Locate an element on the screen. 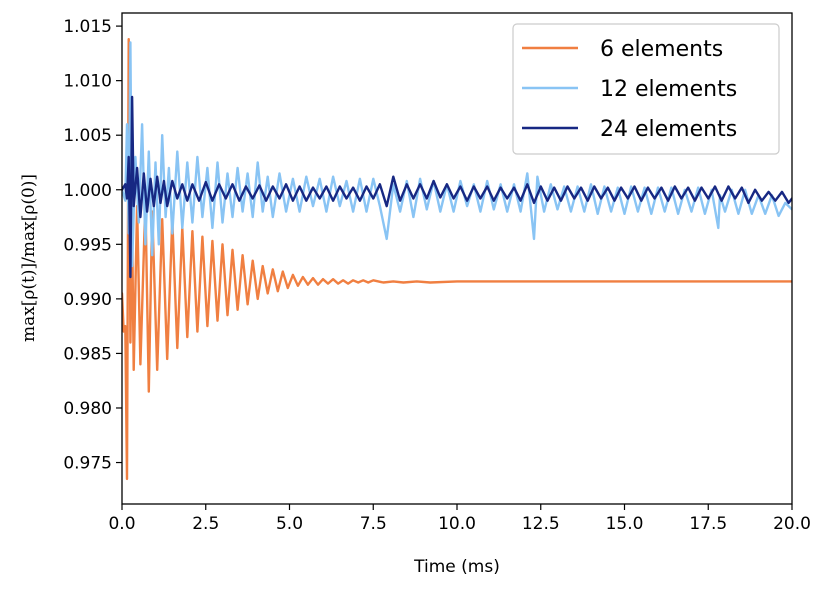 Image resolution: width=831 pixels, height=591 pixels. y-tick-label: 1.000 is located at coordinates (87, 191).